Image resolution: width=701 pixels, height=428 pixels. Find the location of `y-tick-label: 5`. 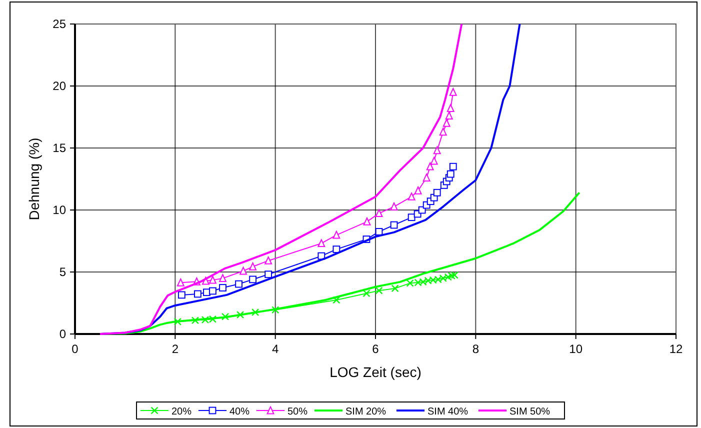

y-tick-label: 5 is located at coordinates (62, 272).